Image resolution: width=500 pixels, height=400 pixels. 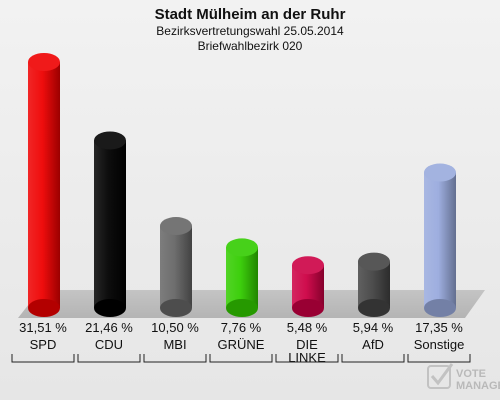 What do you see at coordinates (110, 224) in the screenshot?
I see `bar-cdu` at bounding box center [110, 224].